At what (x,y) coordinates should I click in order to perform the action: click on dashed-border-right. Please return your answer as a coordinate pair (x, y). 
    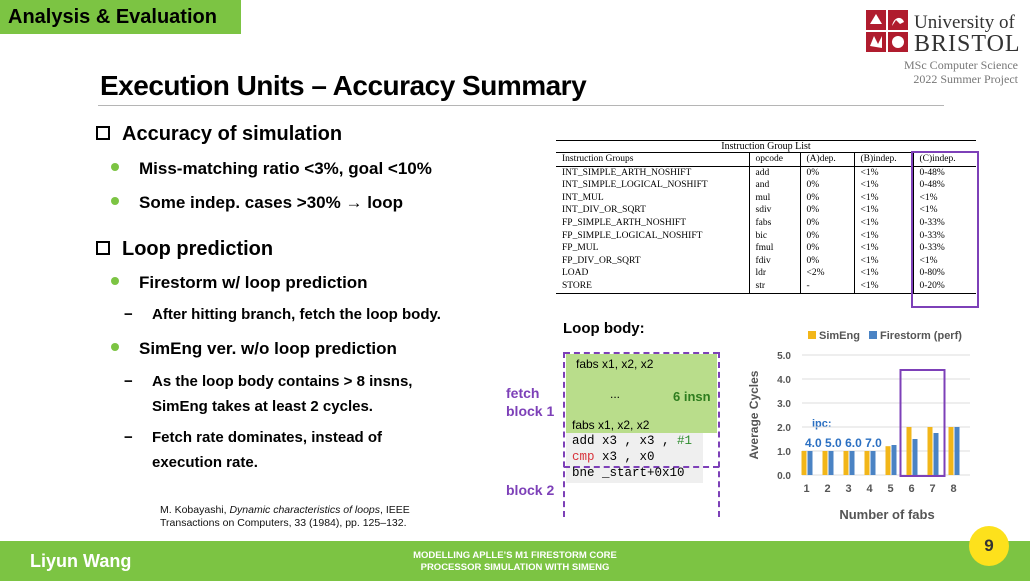
    Looking at the image, I should click on (719, 434).